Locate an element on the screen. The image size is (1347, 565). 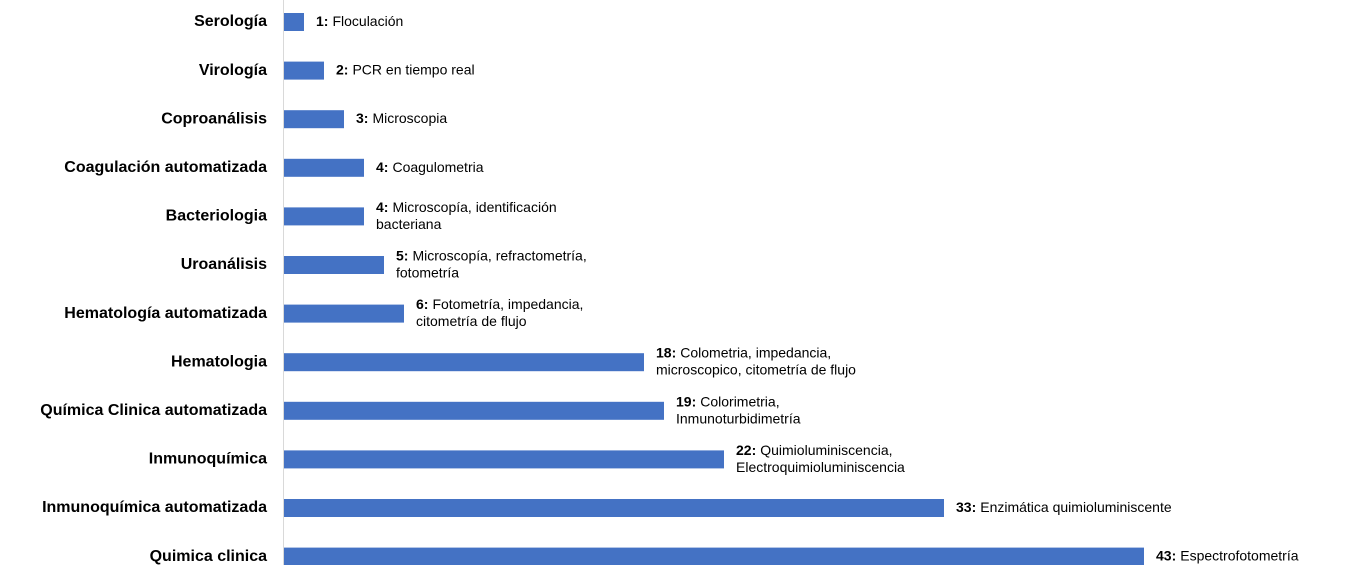
data-label: 4: Microscopía, identificación is located at coordinates (466, 207).